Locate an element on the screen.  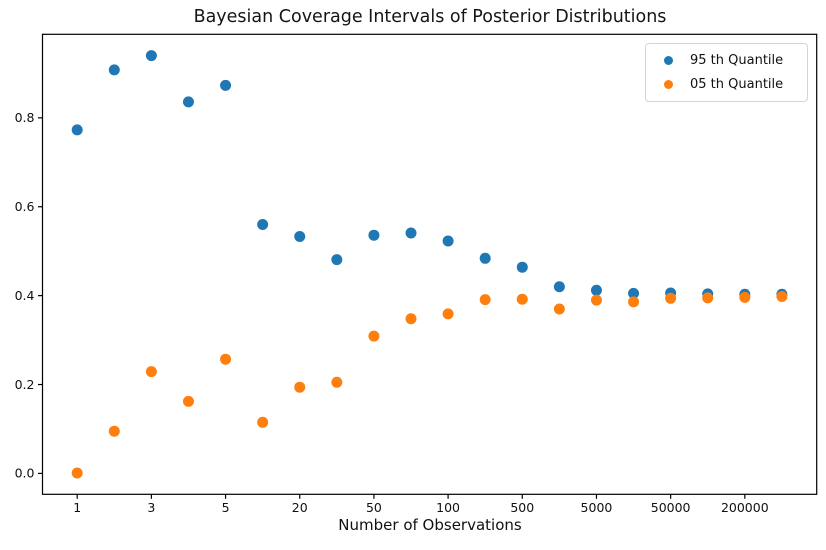
y-tick-label: 0.6 is located at coordinates (25, 206).